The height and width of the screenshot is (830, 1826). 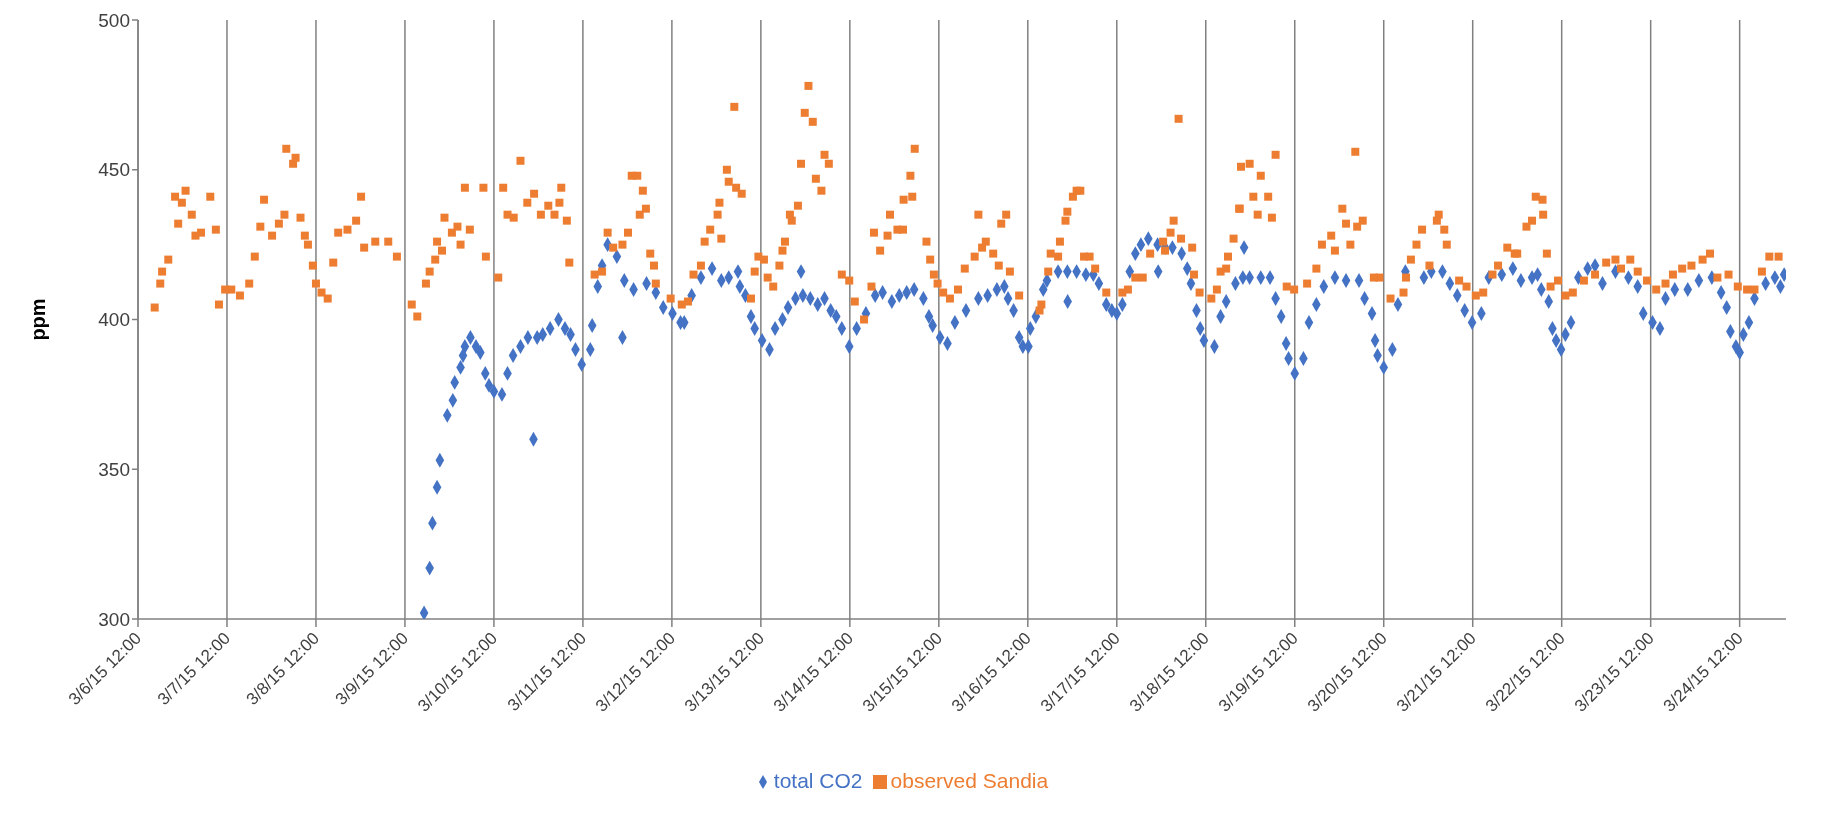 I want to click on y-tick-label: 400, so click(x=114, y=320).